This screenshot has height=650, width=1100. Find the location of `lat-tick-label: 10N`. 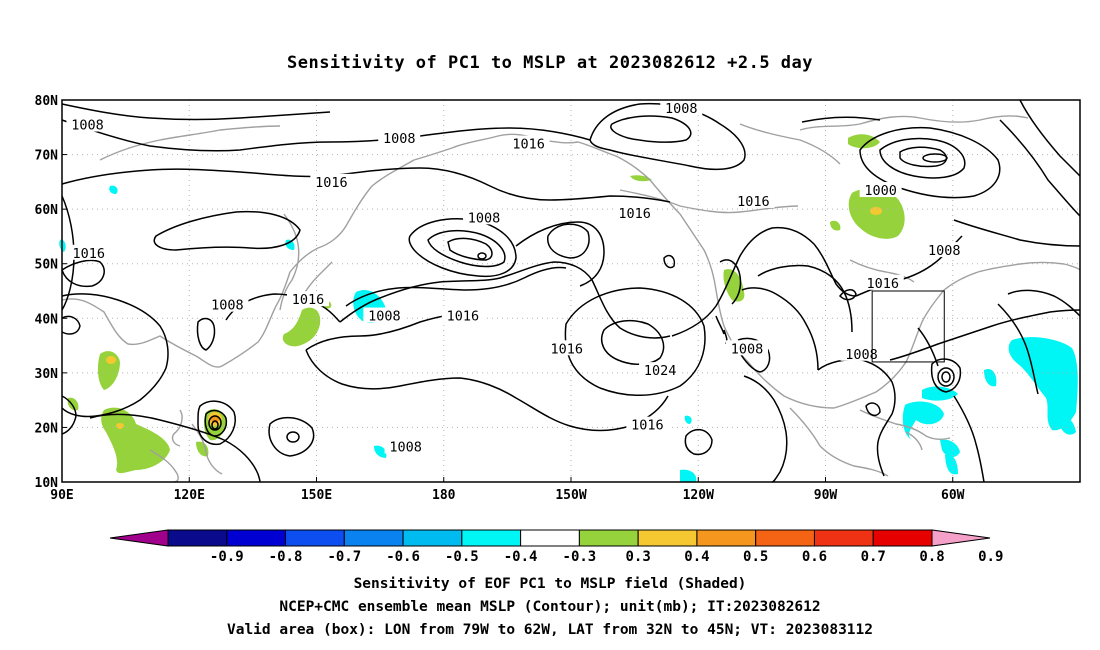

lat-tick-label: 10N is located at coordinates (47, 483).